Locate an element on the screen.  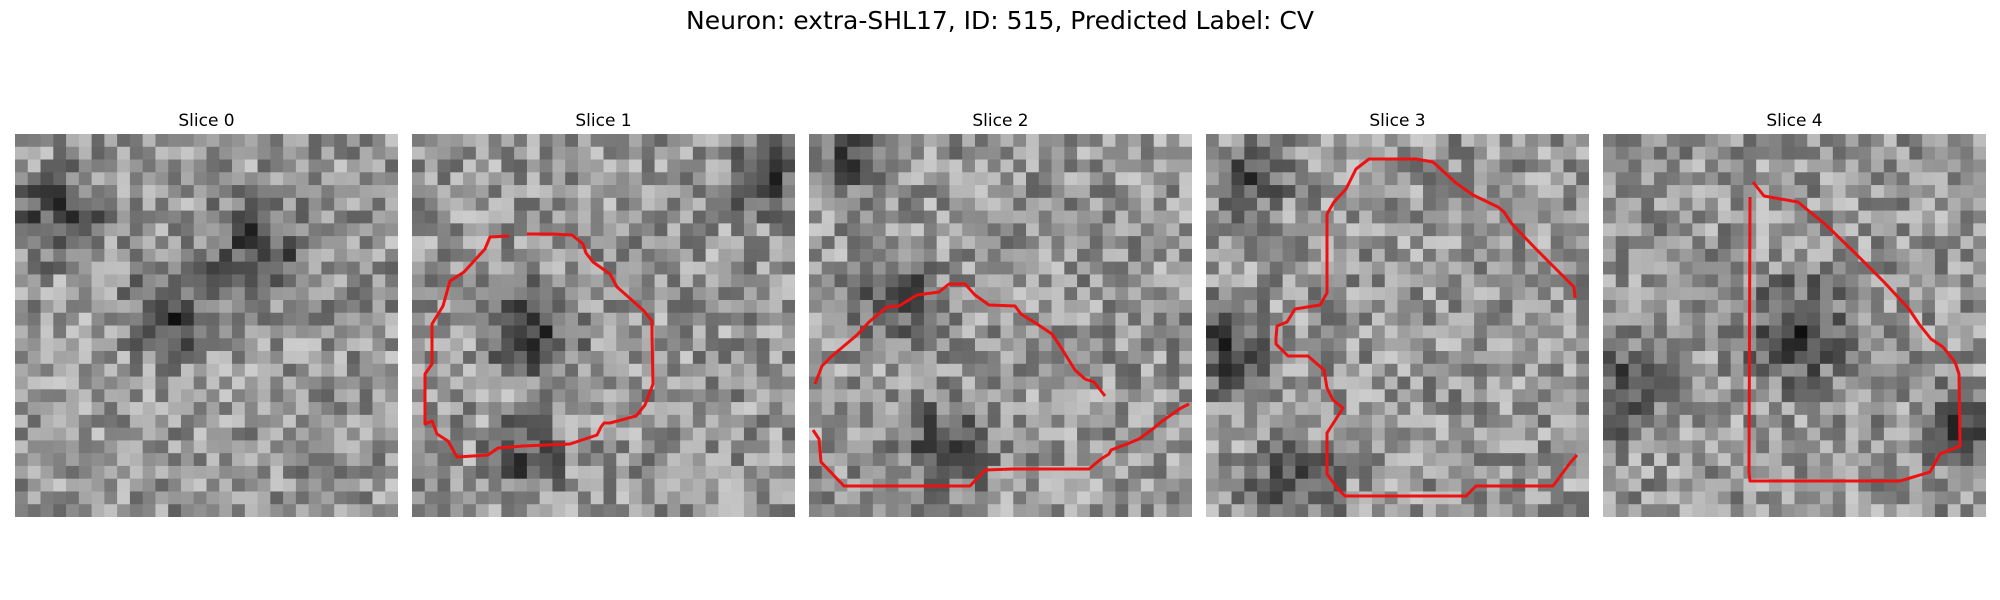
slice-panel-2: Slice 2 is located at coordinates (1000, 313).